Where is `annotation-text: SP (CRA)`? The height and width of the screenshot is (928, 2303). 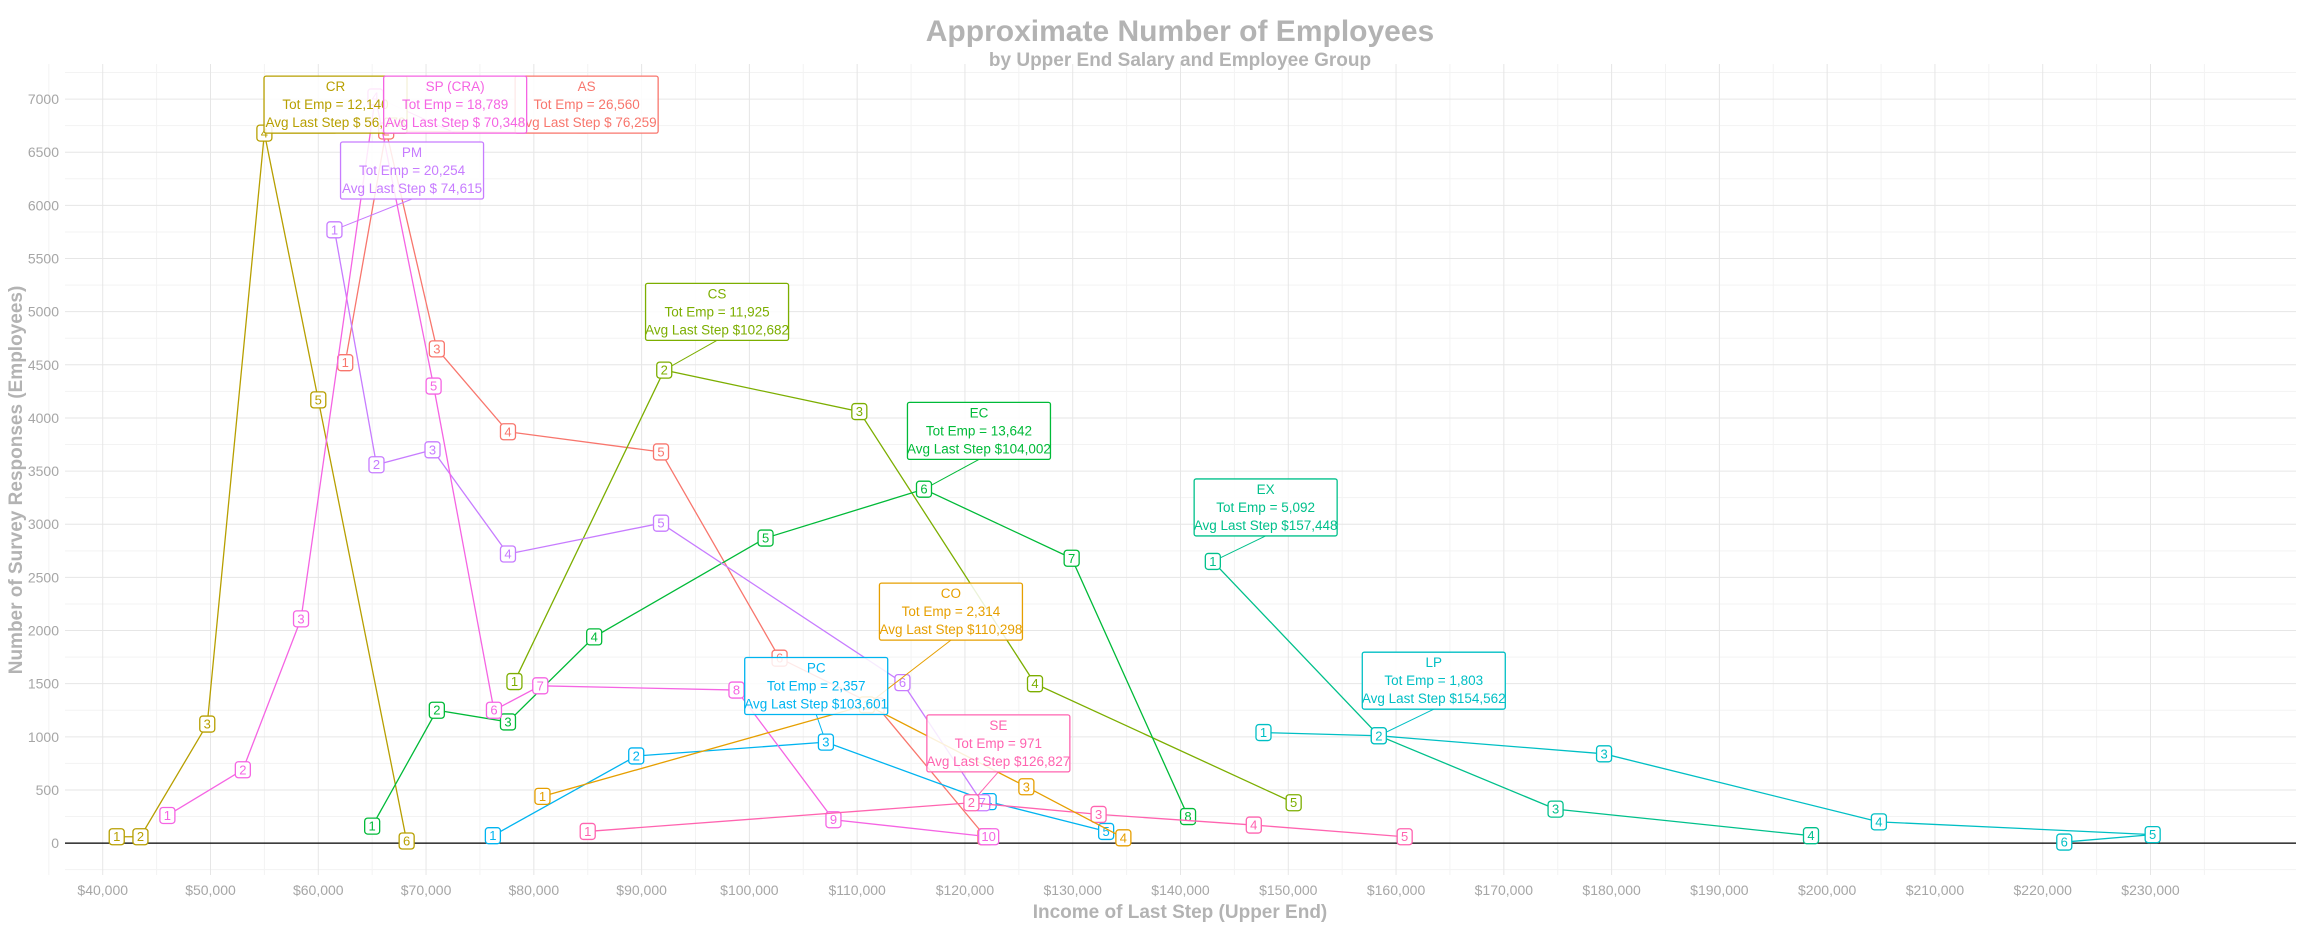 annotation-text: SP (CRA) is located at coordinates (455, 86).